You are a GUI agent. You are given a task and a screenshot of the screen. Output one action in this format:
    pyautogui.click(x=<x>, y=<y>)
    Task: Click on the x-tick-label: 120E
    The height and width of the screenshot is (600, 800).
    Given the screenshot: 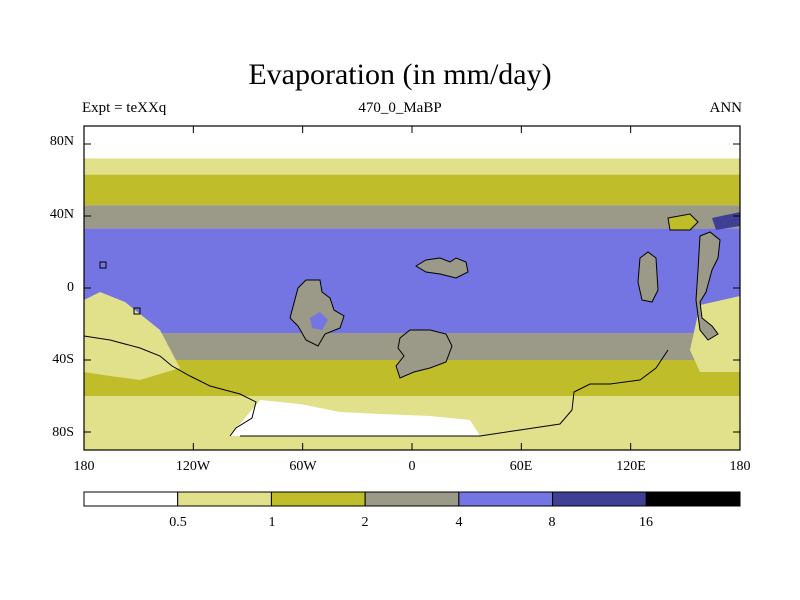 What is the action you would take?
    pyautogui.click(x=631, y=466)
    